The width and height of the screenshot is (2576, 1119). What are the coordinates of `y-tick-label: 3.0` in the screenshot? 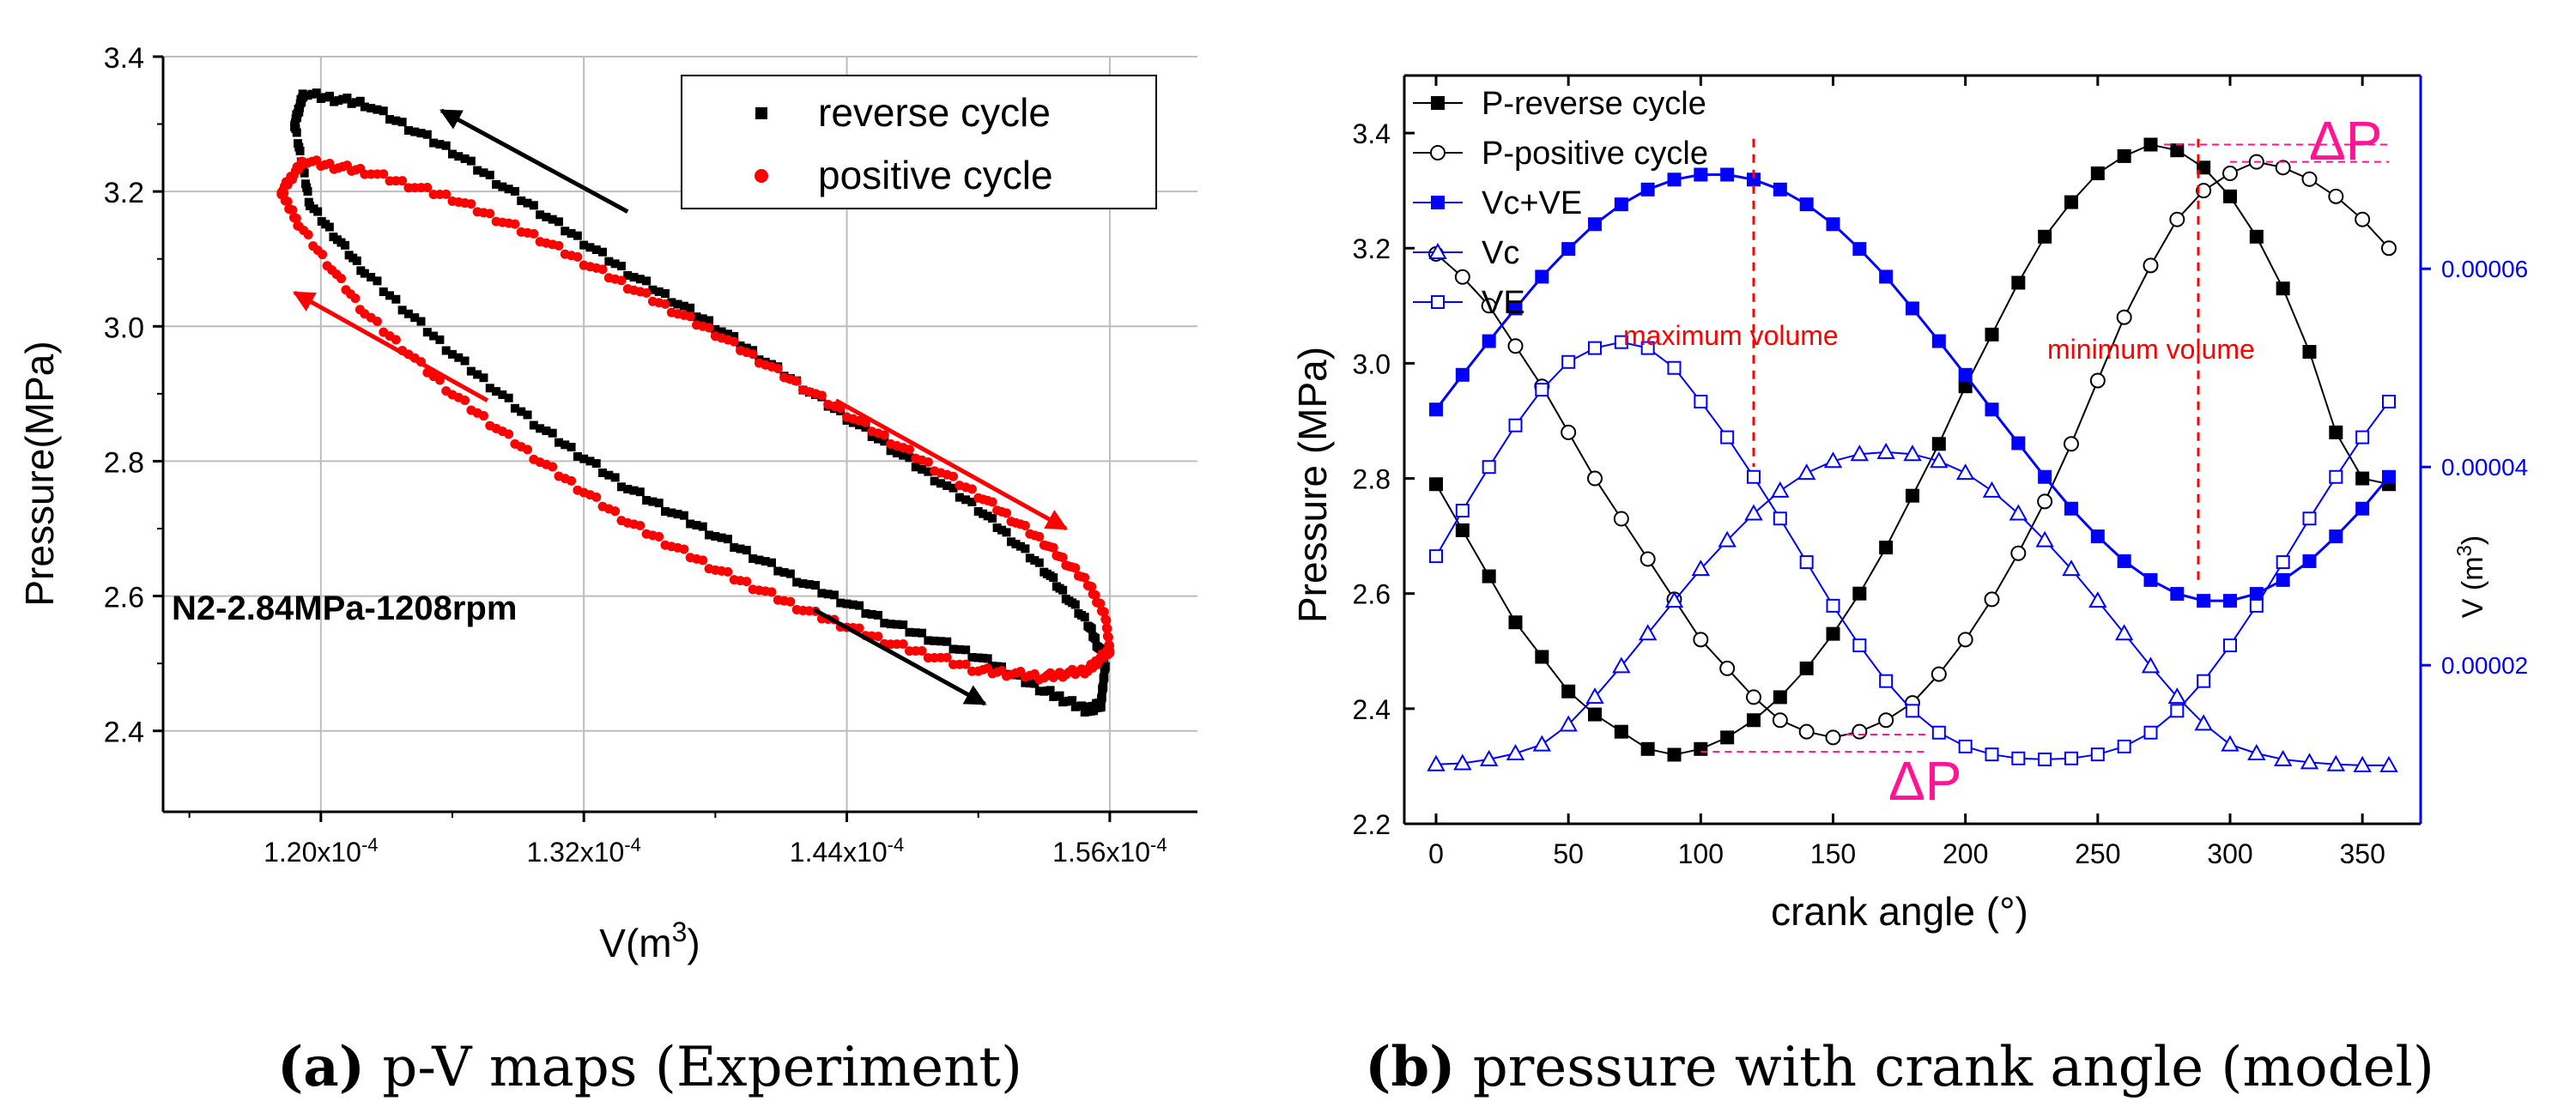 It's located at (124, 328).